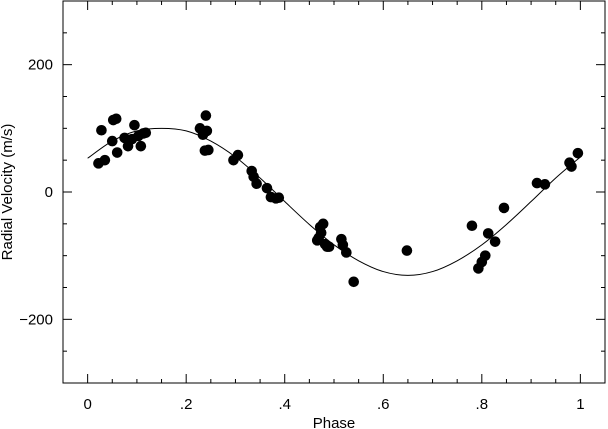 This screenshot has width=608, height=429. What do you see at coordinates (186, 404) in the screenshot?
I see `x-tick-label: .2` at bounding box center [186, 404].